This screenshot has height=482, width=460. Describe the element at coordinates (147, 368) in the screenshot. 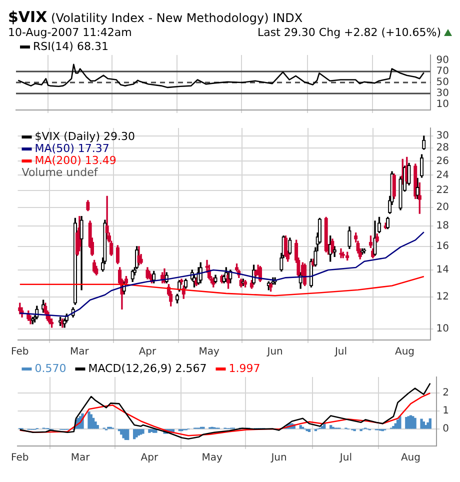

I see `legend-label: MACD(12,26,9) 2.567` at that location.